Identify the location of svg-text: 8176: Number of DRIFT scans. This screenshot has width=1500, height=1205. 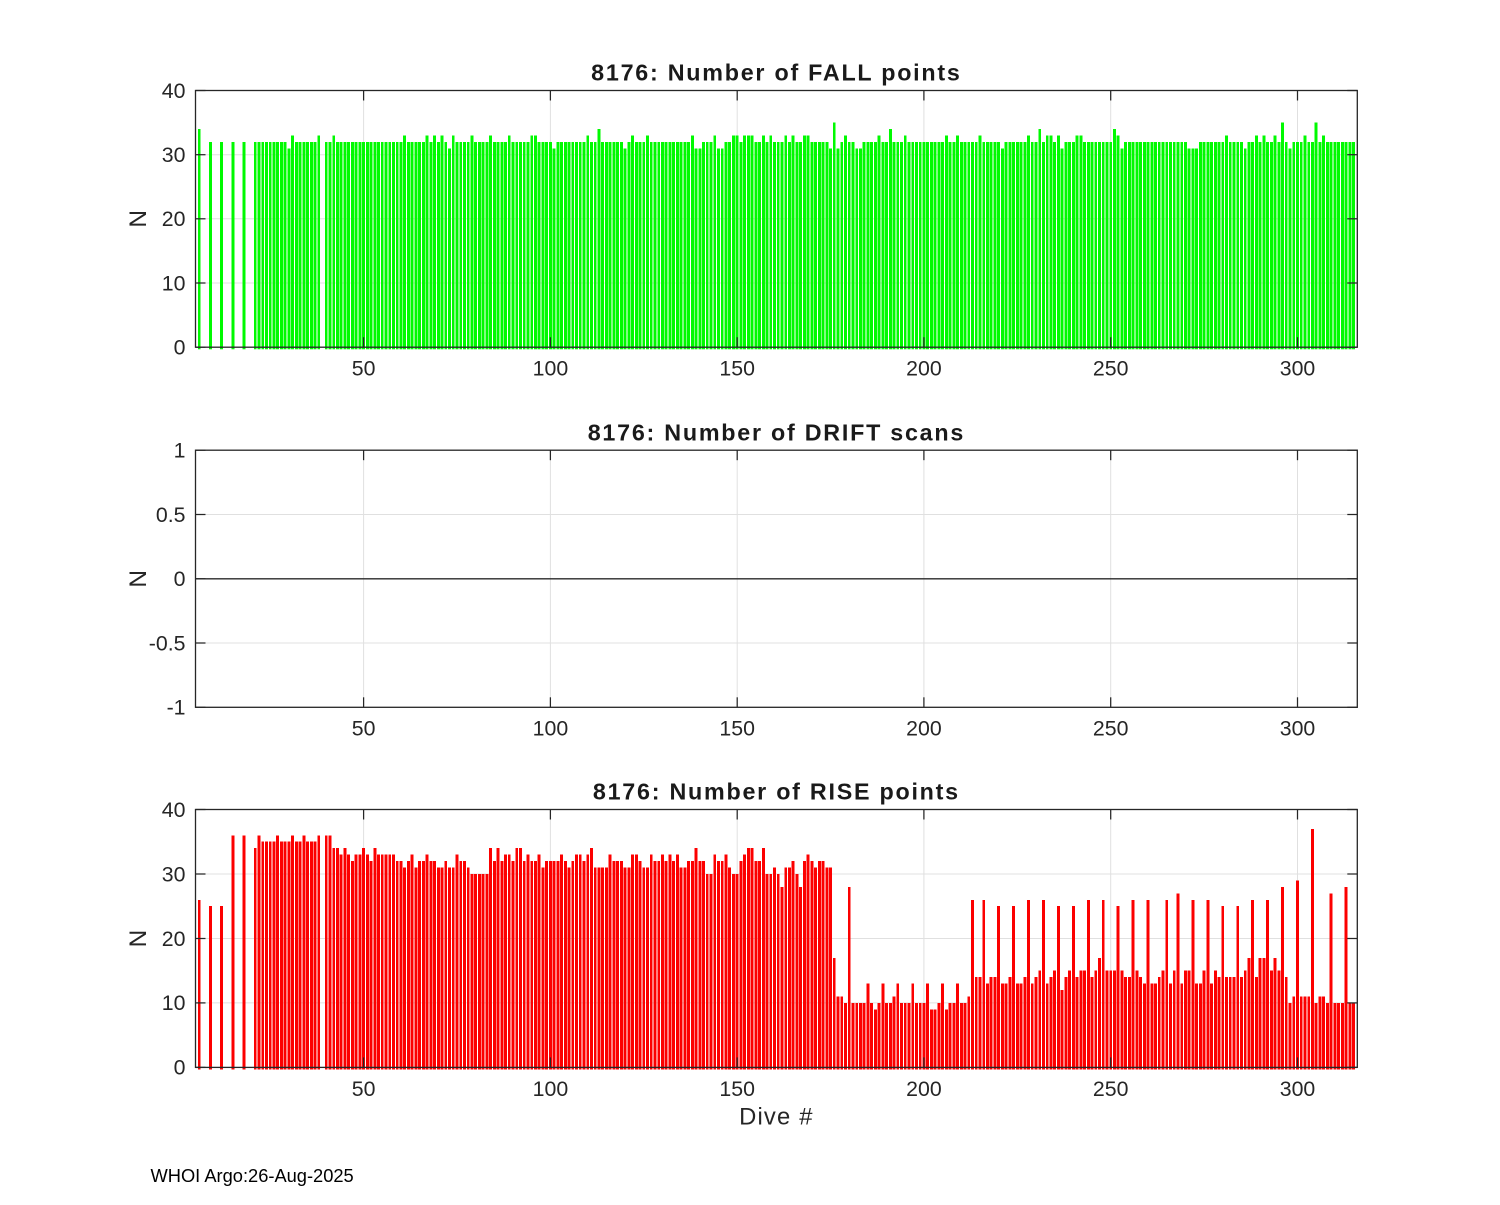
(776, 432).